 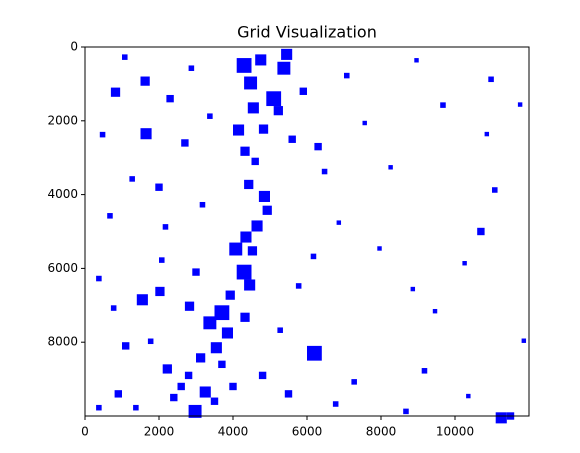 I want to click on y-tick-label: 4000, so click(x=62, y=194).